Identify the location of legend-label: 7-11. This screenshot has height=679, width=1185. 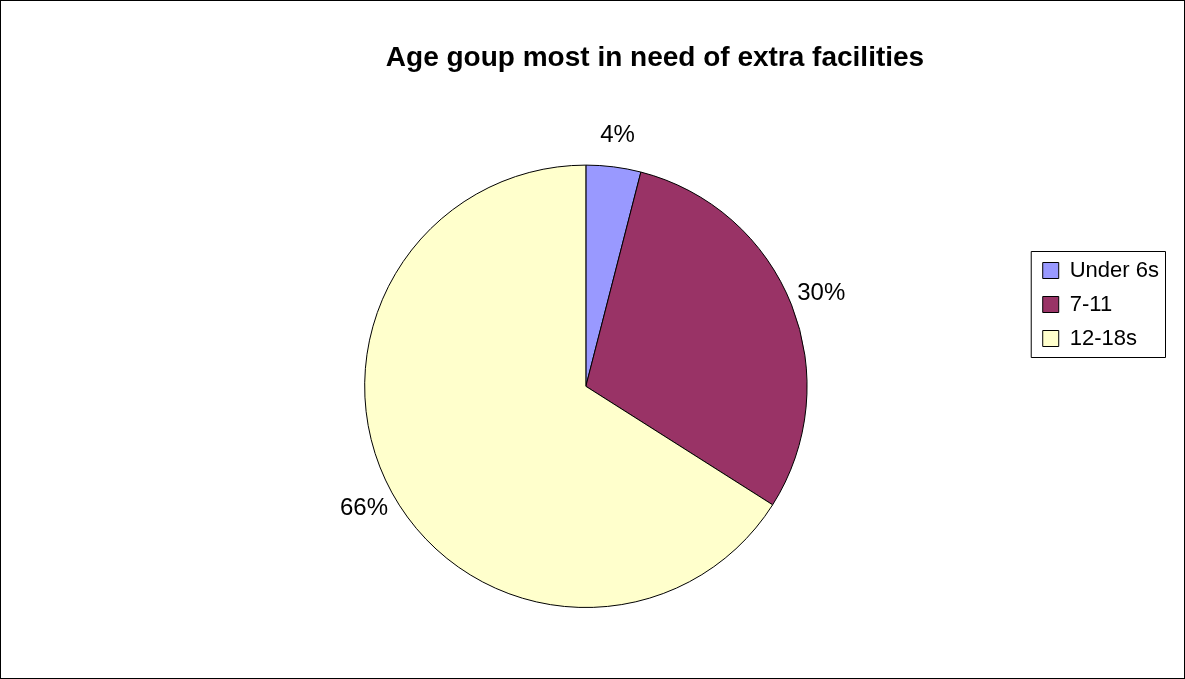
(1091, 303).